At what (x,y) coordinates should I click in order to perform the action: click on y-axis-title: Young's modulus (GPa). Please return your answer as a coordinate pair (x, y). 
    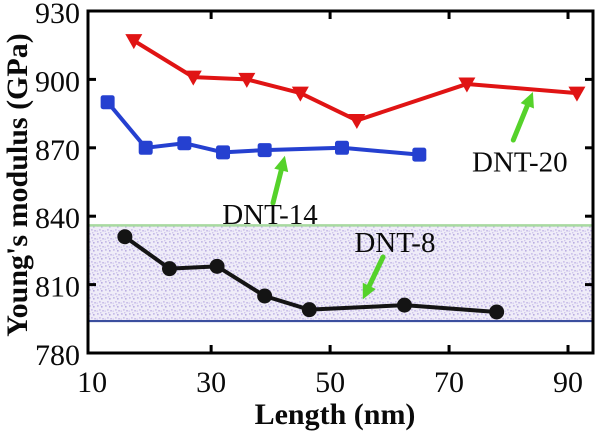
    Looking at the image, I should click on (17, 184).